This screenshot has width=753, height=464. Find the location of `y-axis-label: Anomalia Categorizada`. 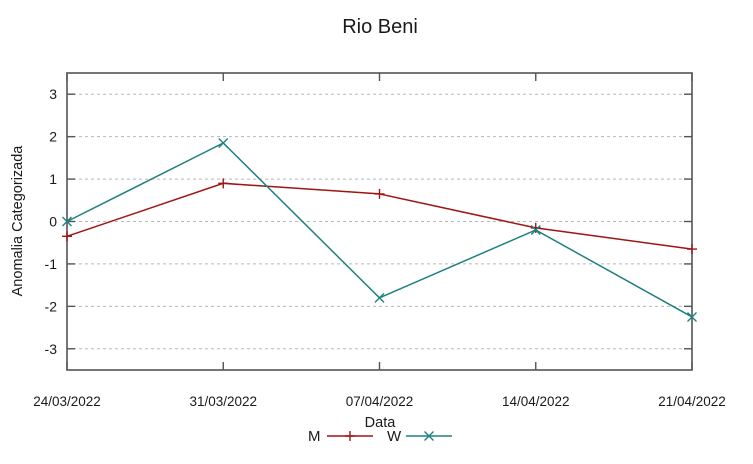

y-axis-label: Anomalia Categorizada is located at coordinates (18, 221).